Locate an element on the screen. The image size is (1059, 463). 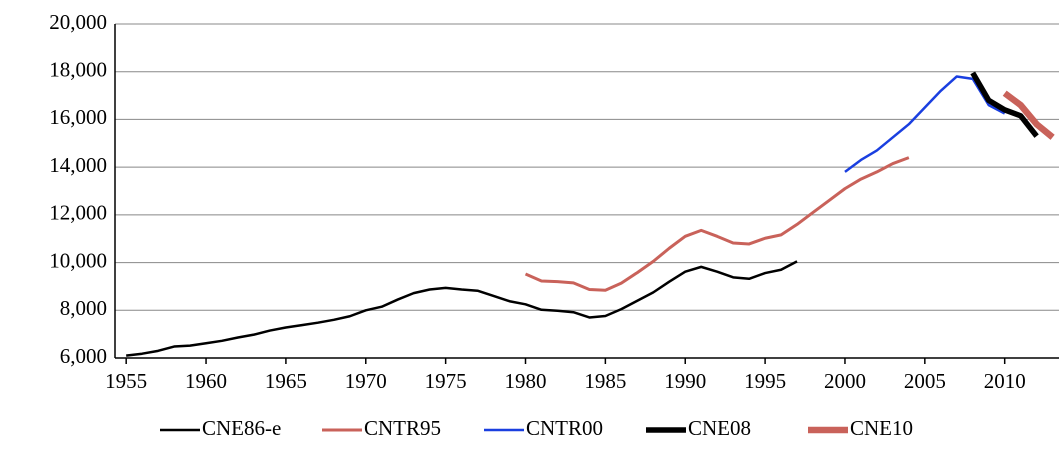
x-tick-label: 1990 is located at coordinates (685, 381).